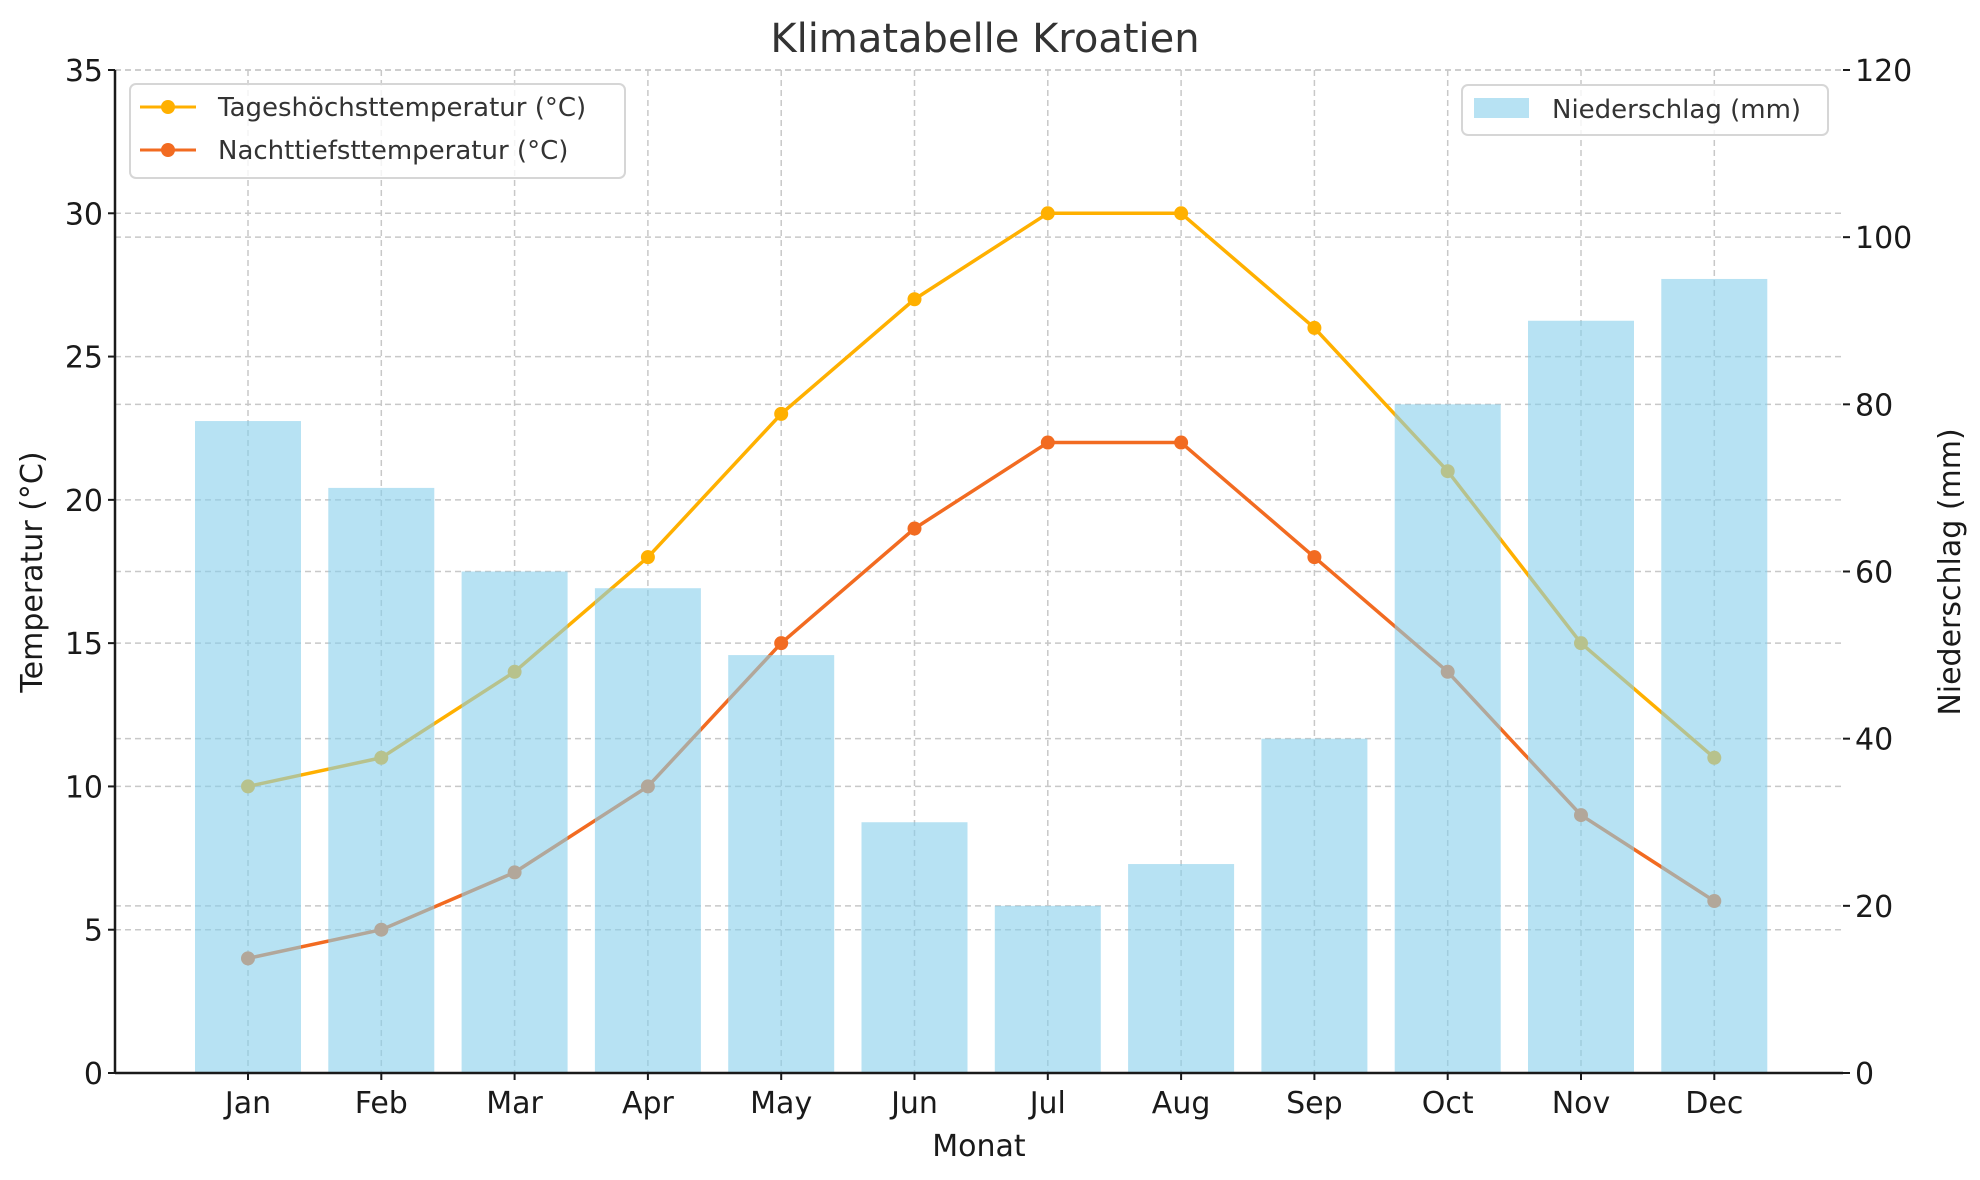 The image size is (1980, 1180). I want to click on x-tick-label: May, so click(781, 1103).